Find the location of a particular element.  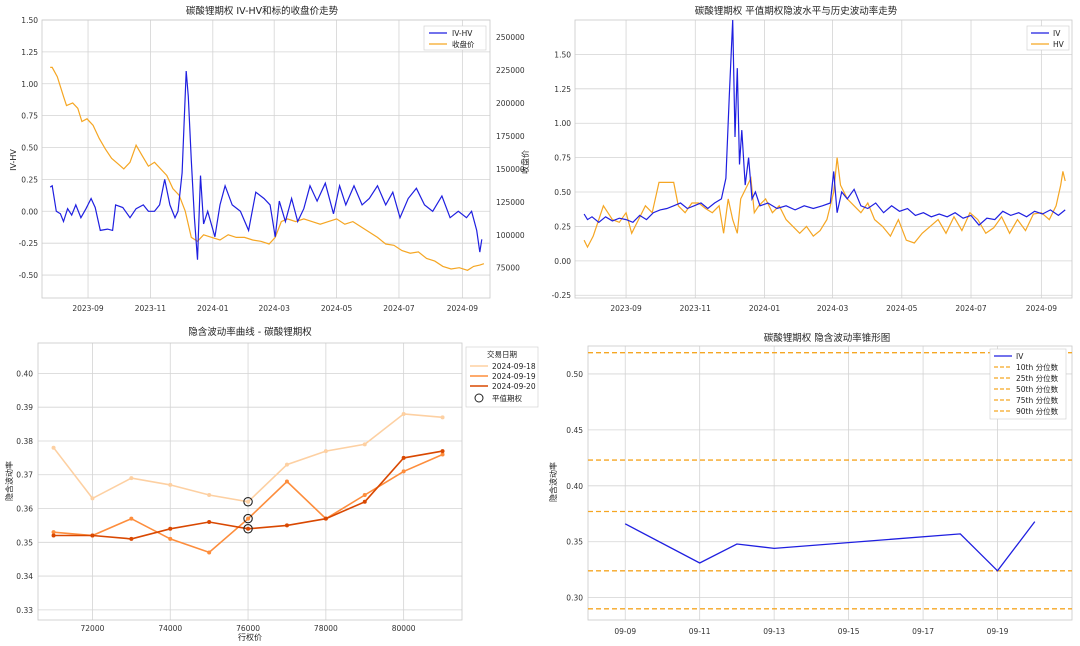

chart2-ytick: 0.75 is located at coordinates (562, 158).